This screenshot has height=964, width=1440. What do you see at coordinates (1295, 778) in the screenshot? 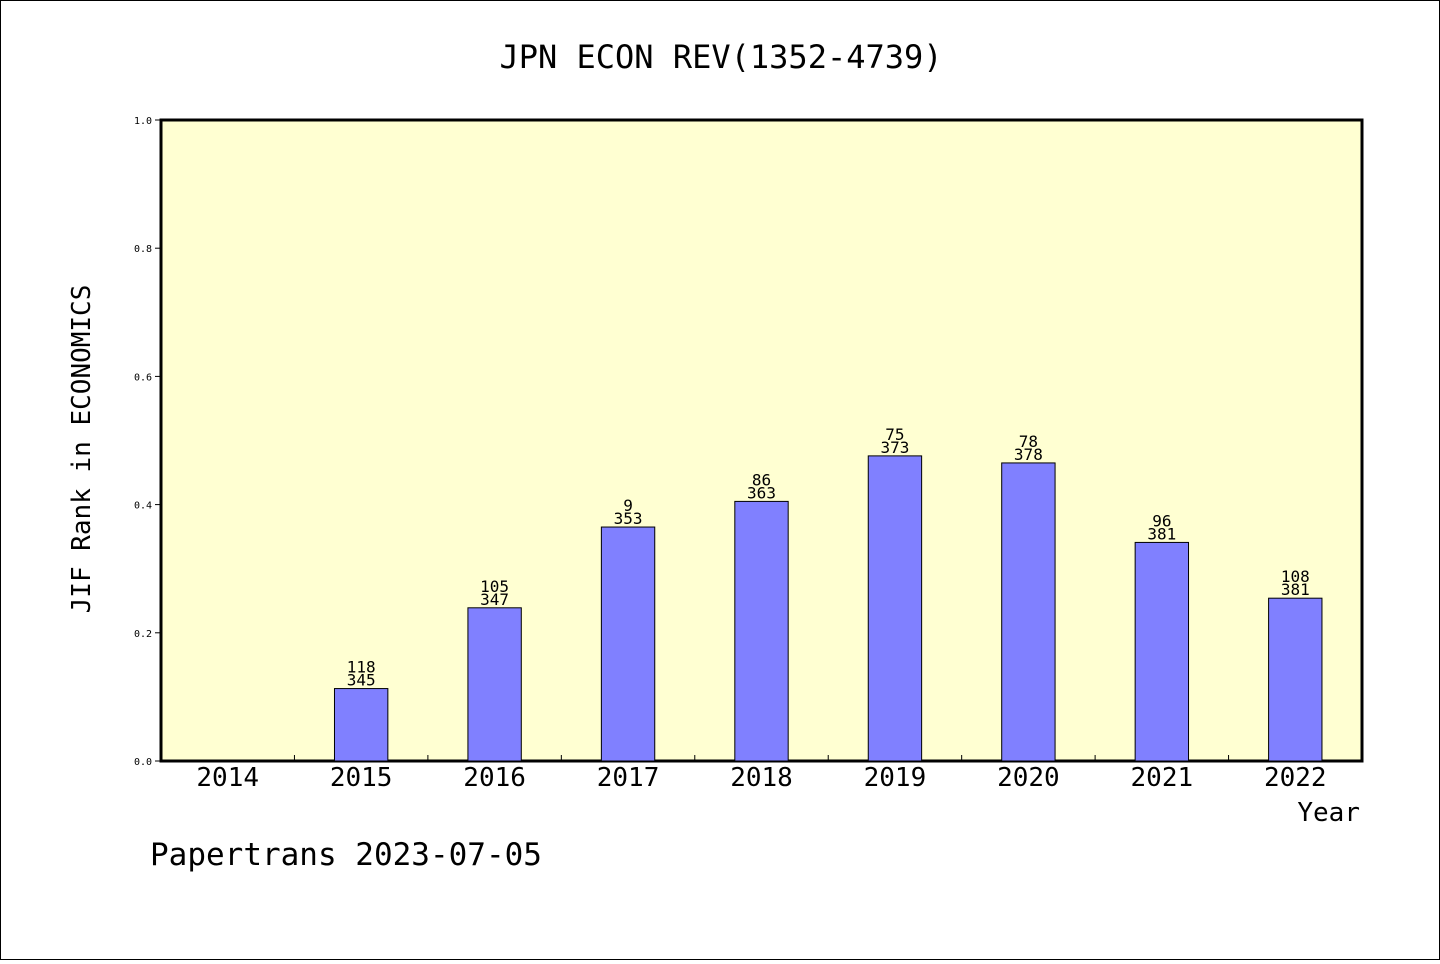
I see `x-tick-label: 2022` at bounding box center [1295, 778].